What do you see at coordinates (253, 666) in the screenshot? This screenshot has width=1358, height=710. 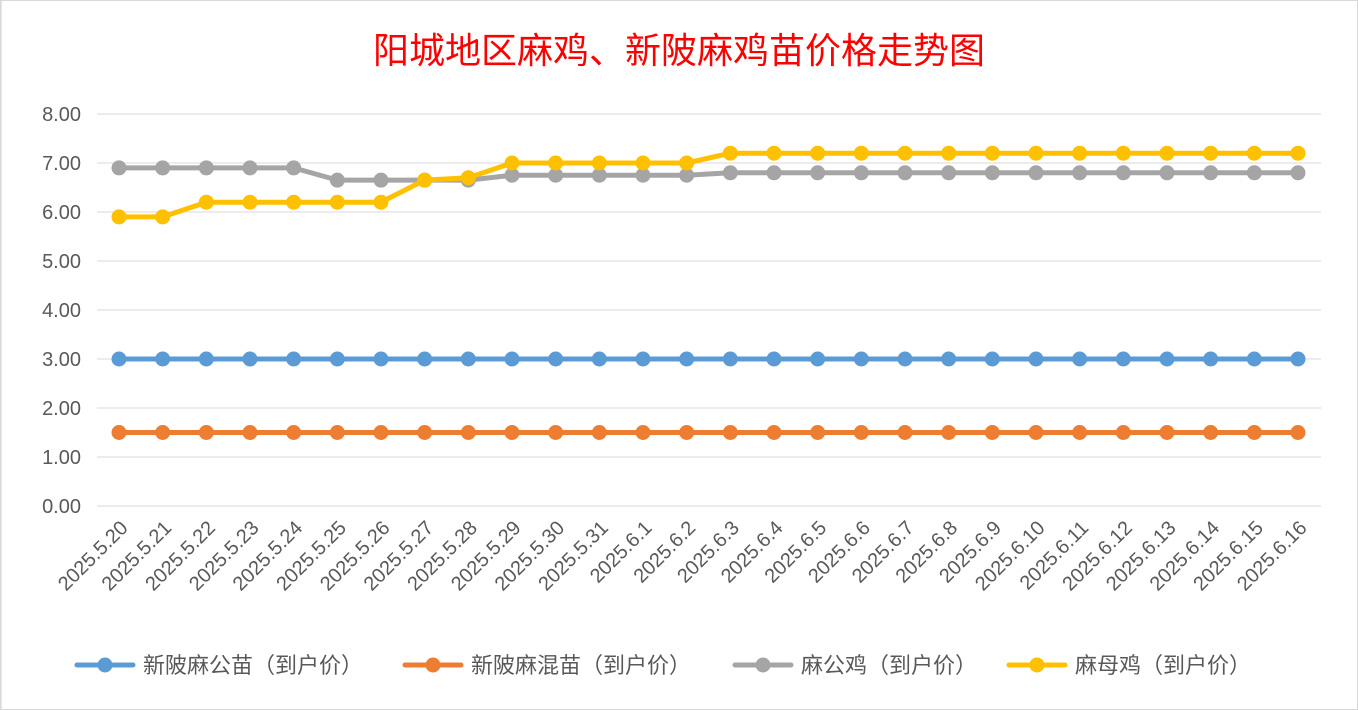 I see `legend-label: 新陂麻公苗（到户价）` at bounding box center [253, 666].